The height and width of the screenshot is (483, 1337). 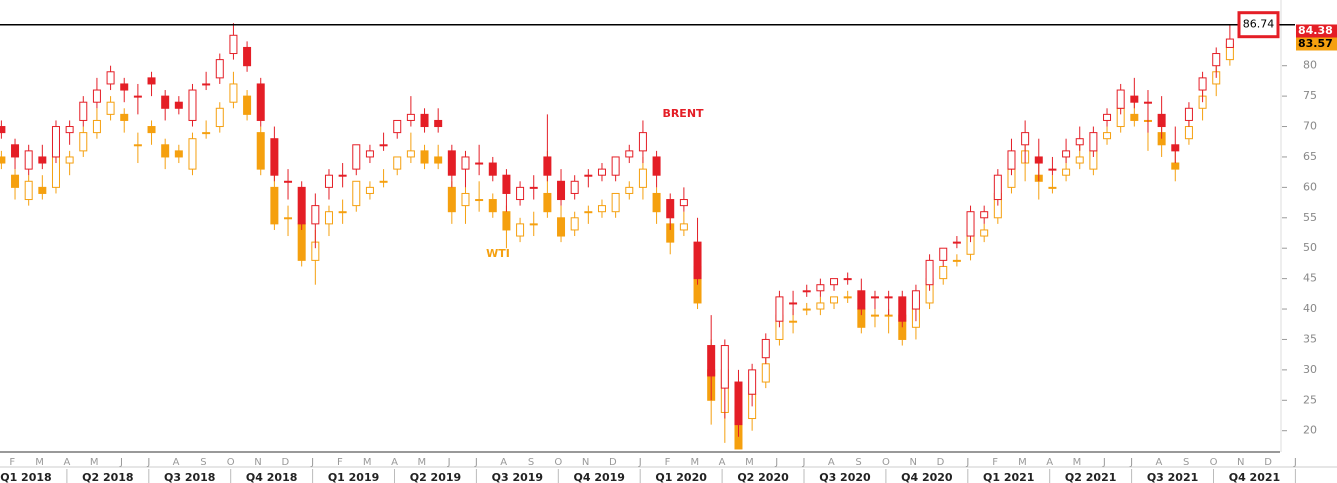 I want to click on y-tick-label: 75, so click(x=1310, y=95).